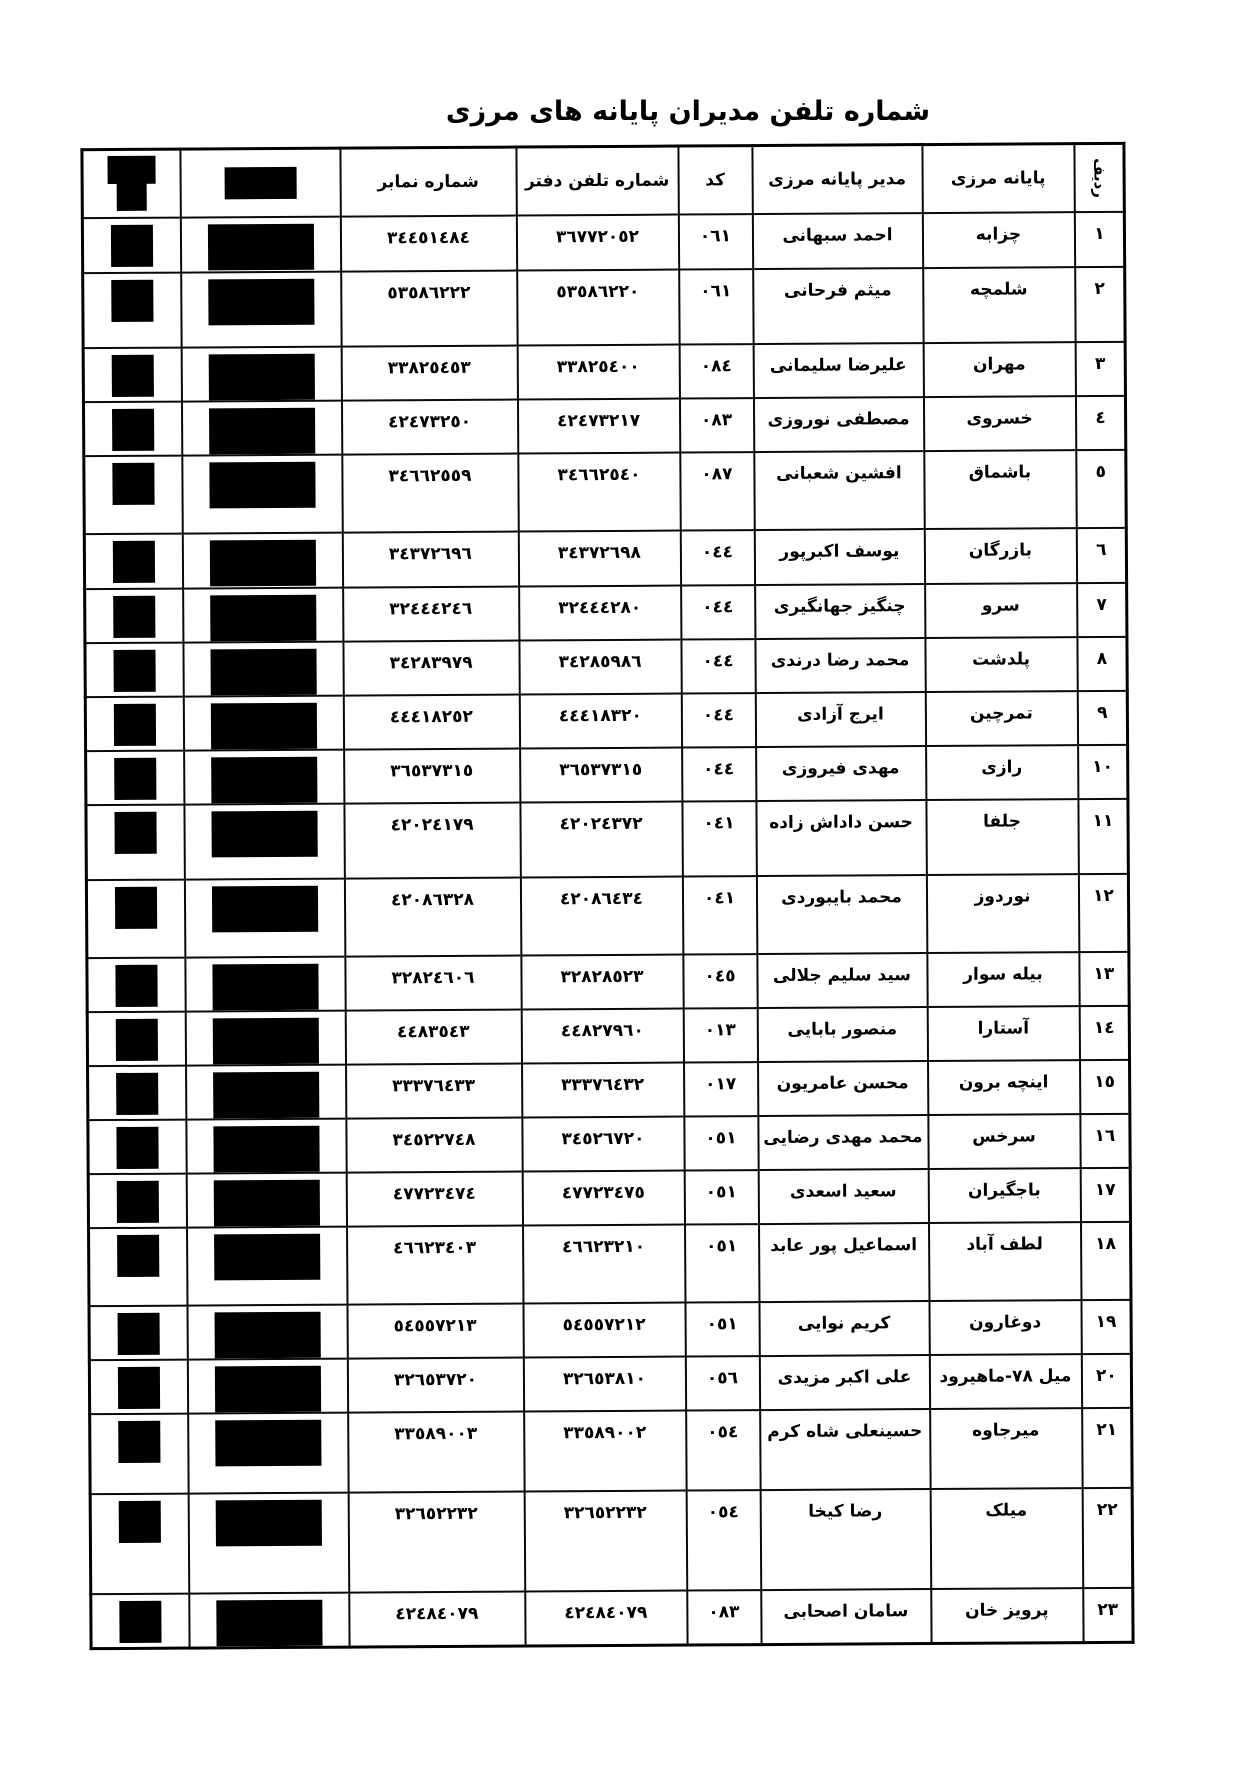 The height and width of the screenshot is (1778, 1244). I want to click on terminal-cell: دوغارون, so click(1004, 1327).